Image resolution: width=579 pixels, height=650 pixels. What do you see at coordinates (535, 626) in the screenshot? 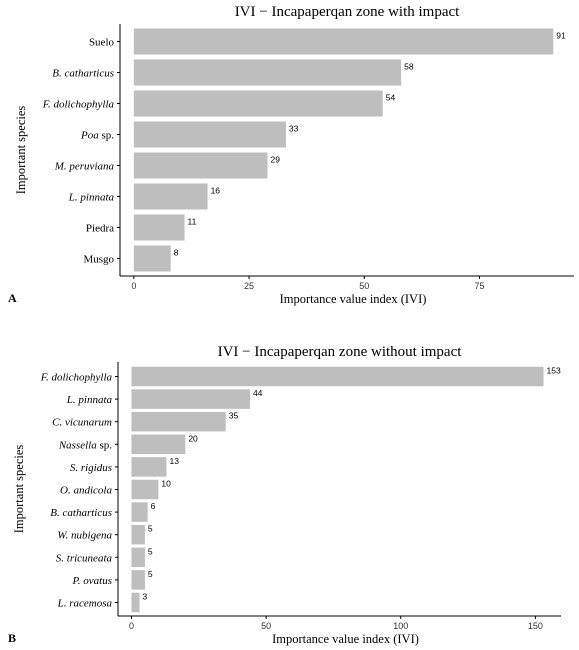
I see `x-tick-label: 150` at bounding box center [535, 626].